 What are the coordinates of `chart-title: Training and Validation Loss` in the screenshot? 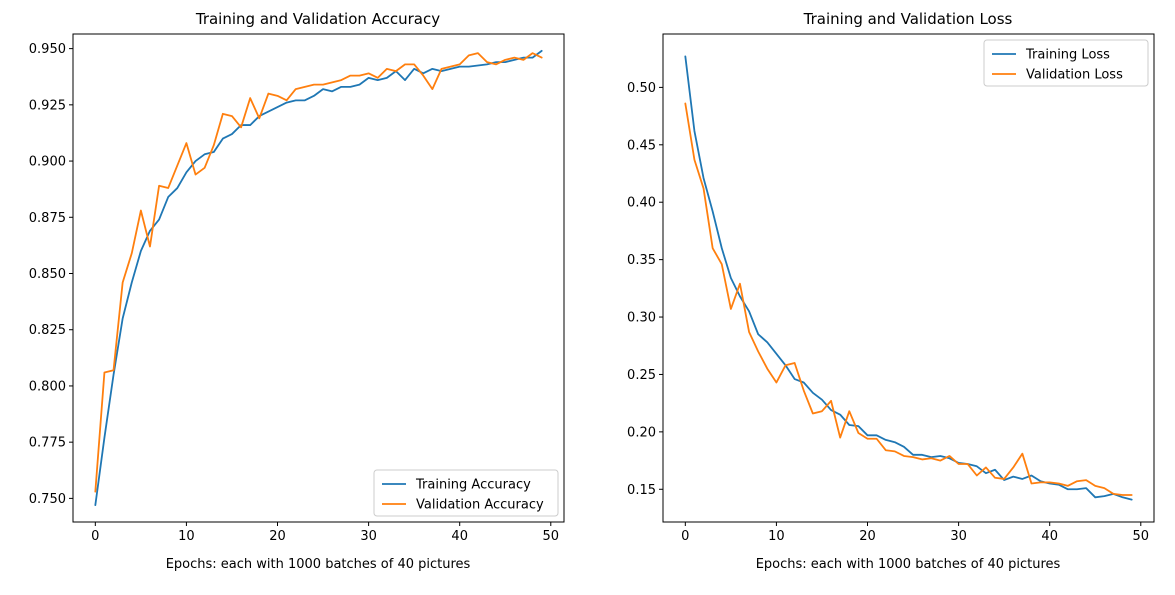 It's located at (908, 19).